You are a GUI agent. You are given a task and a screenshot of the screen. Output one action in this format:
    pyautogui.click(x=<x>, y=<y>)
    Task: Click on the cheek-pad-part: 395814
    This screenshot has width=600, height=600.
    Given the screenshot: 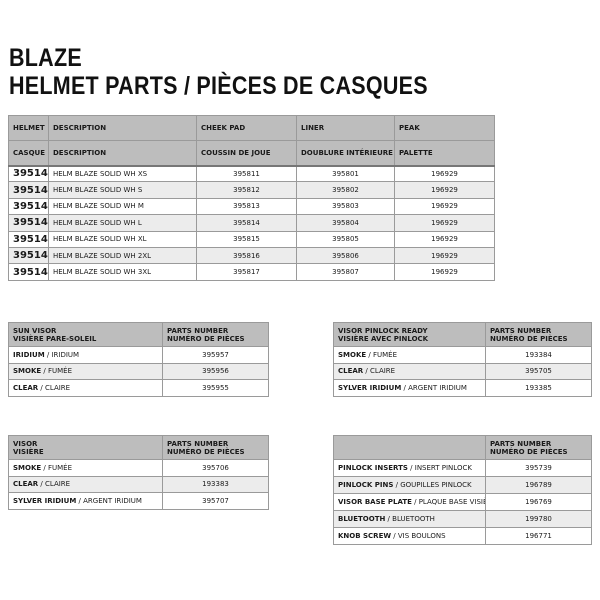 What is the action you would take?
    pyautogui.click(x=246, y=223)
    